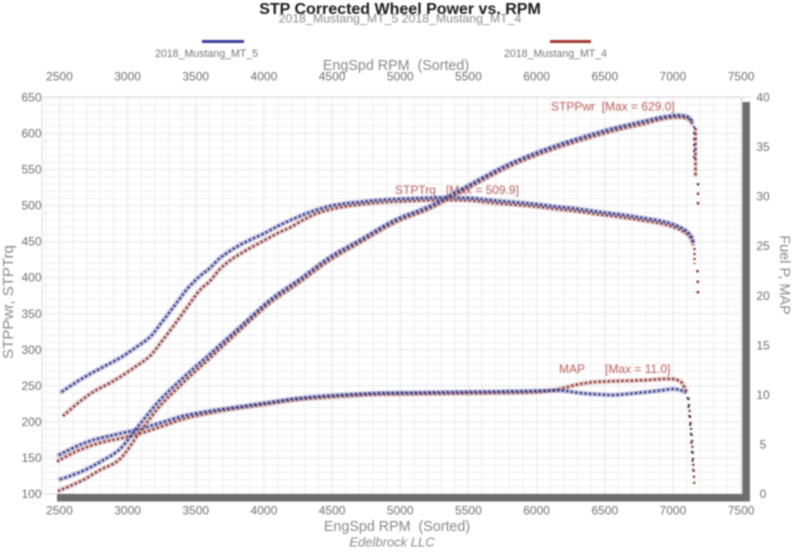  What do you see at coordinates (763, 395) in the screenshot?
I see `svg-text: 10` at bounding box center [763, 395].